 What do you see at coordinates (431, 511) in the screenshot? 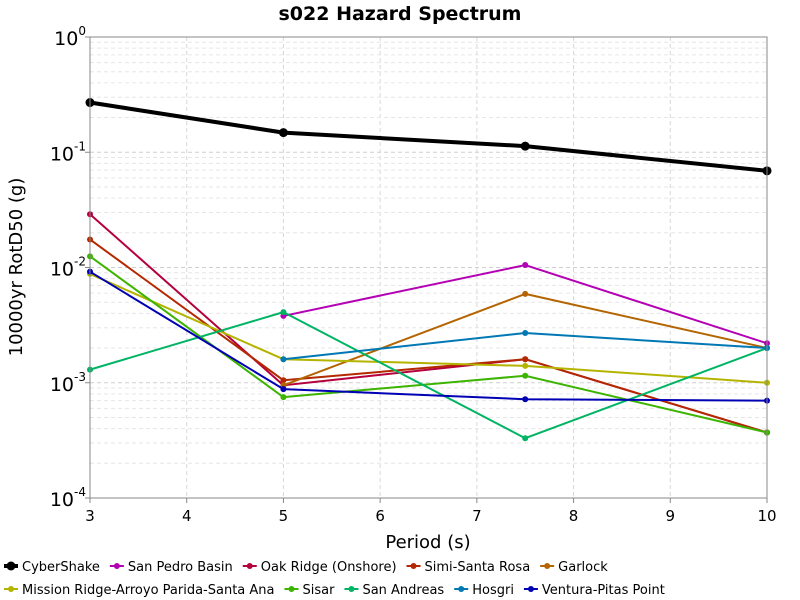
I see `x-axis-ticks: 3 4 5 6 7 8 9 10` at bounding box center [431, 511].